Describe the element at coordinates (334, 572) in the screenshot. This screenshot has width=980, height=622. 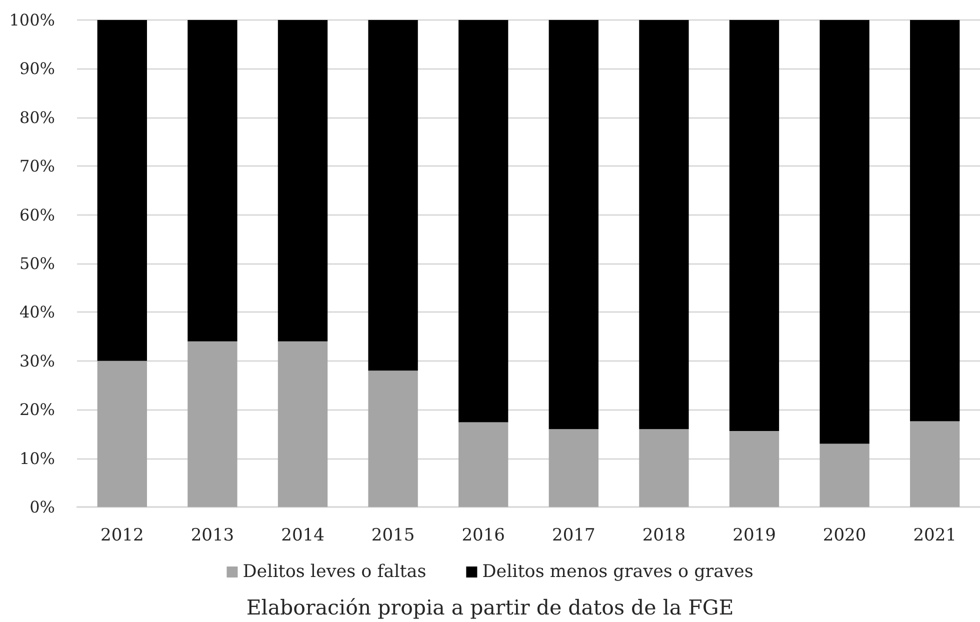
I see `legend-label: Delitos leves o faltas` at that location.